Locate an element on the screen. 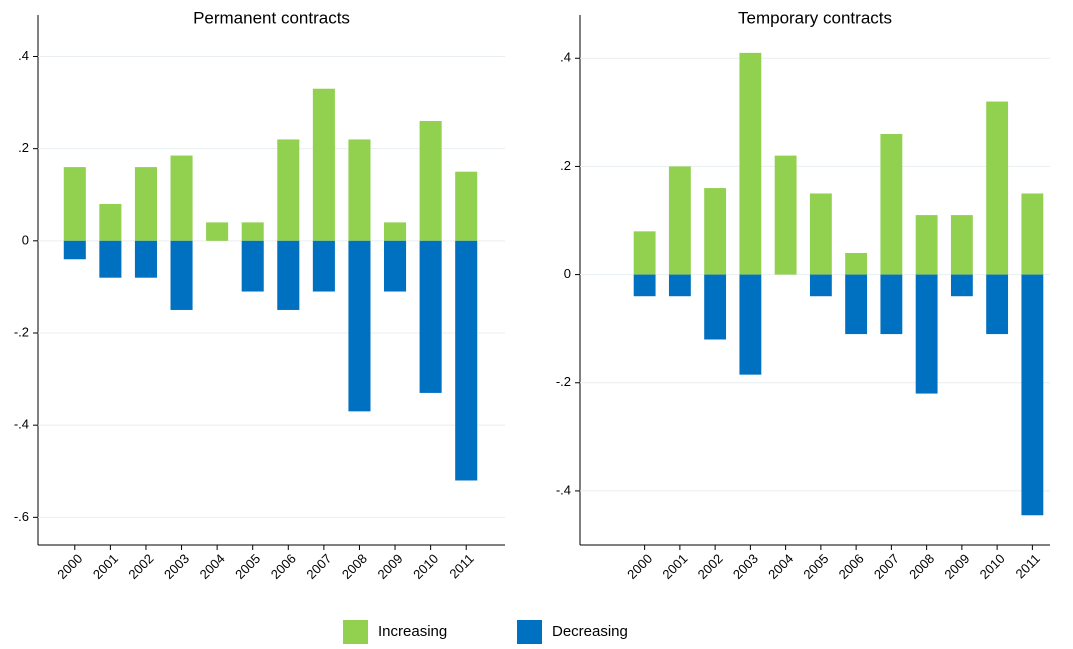 Image resolution: width=1073 pixels, height=649 pixels. y-tick-label: -.6 is located at coordinates (21, 516).